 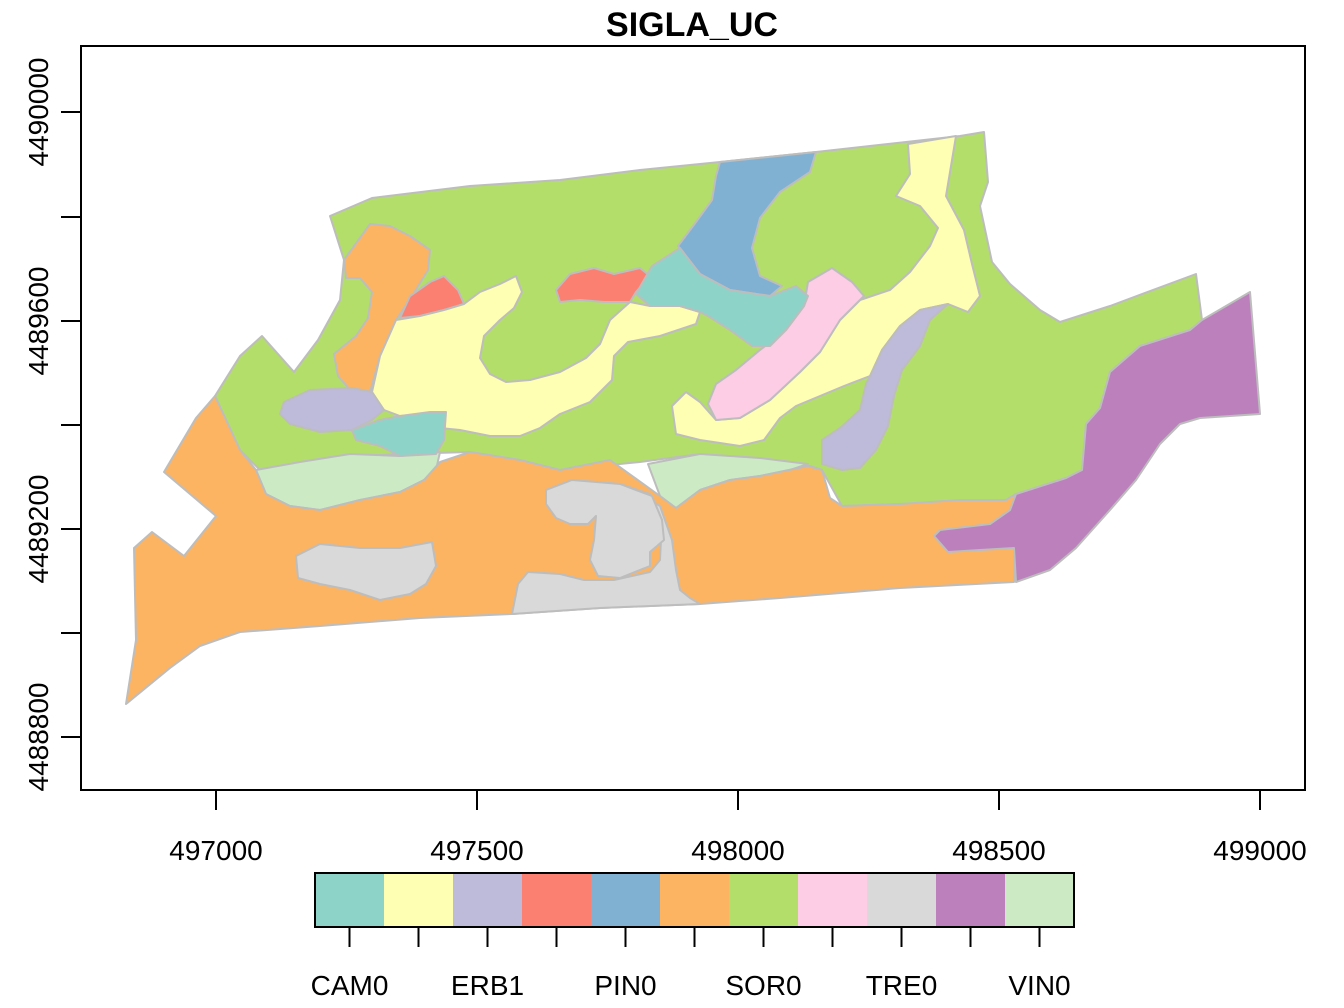 What do you see at coordinates (350, 985) in the screenshot?
I see `legend-label: CAM0` at bounding box center [350, 985].